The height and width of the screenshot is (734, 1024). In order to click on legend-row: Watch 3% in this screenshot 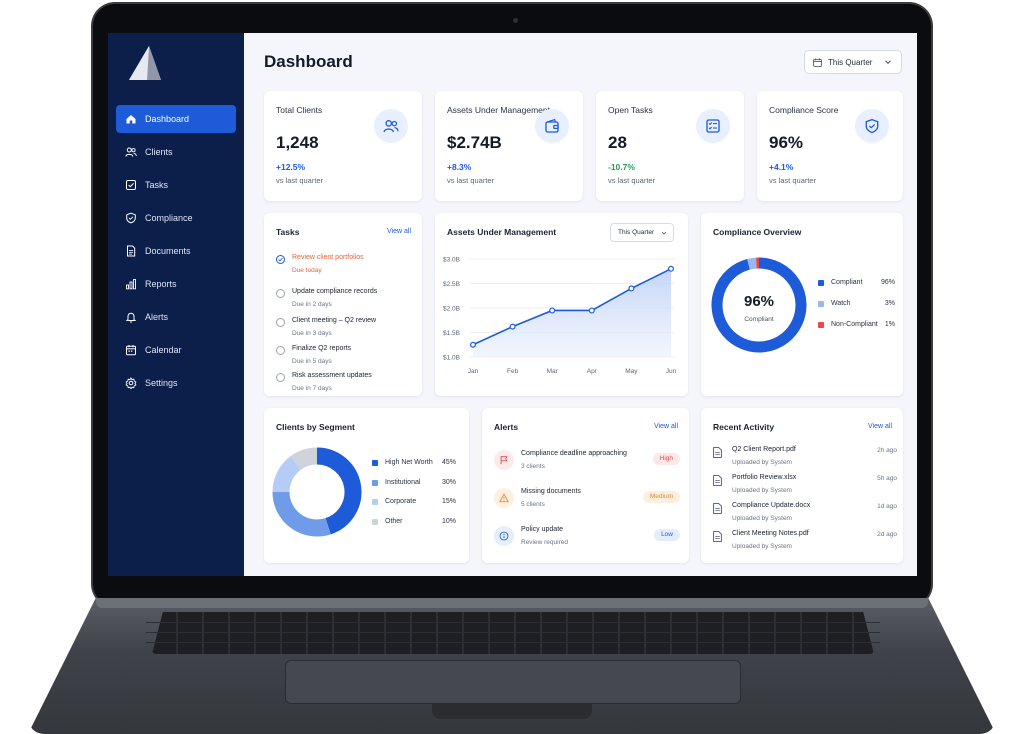, I will do `click(856, 305)`.